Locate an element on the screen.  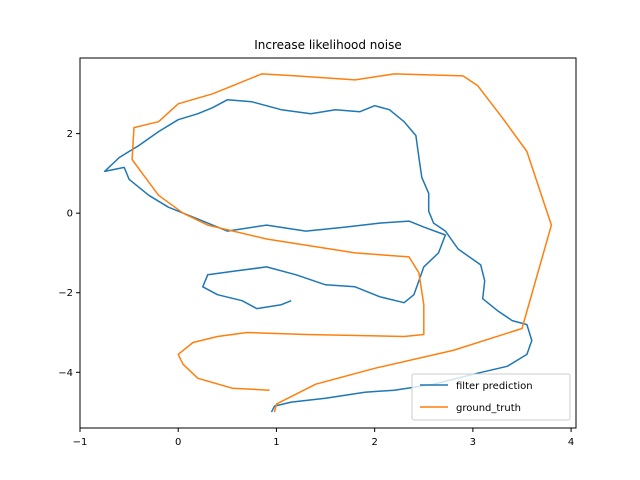
chart-title: Increase likelihood noise is located at coordinates (327, 45).